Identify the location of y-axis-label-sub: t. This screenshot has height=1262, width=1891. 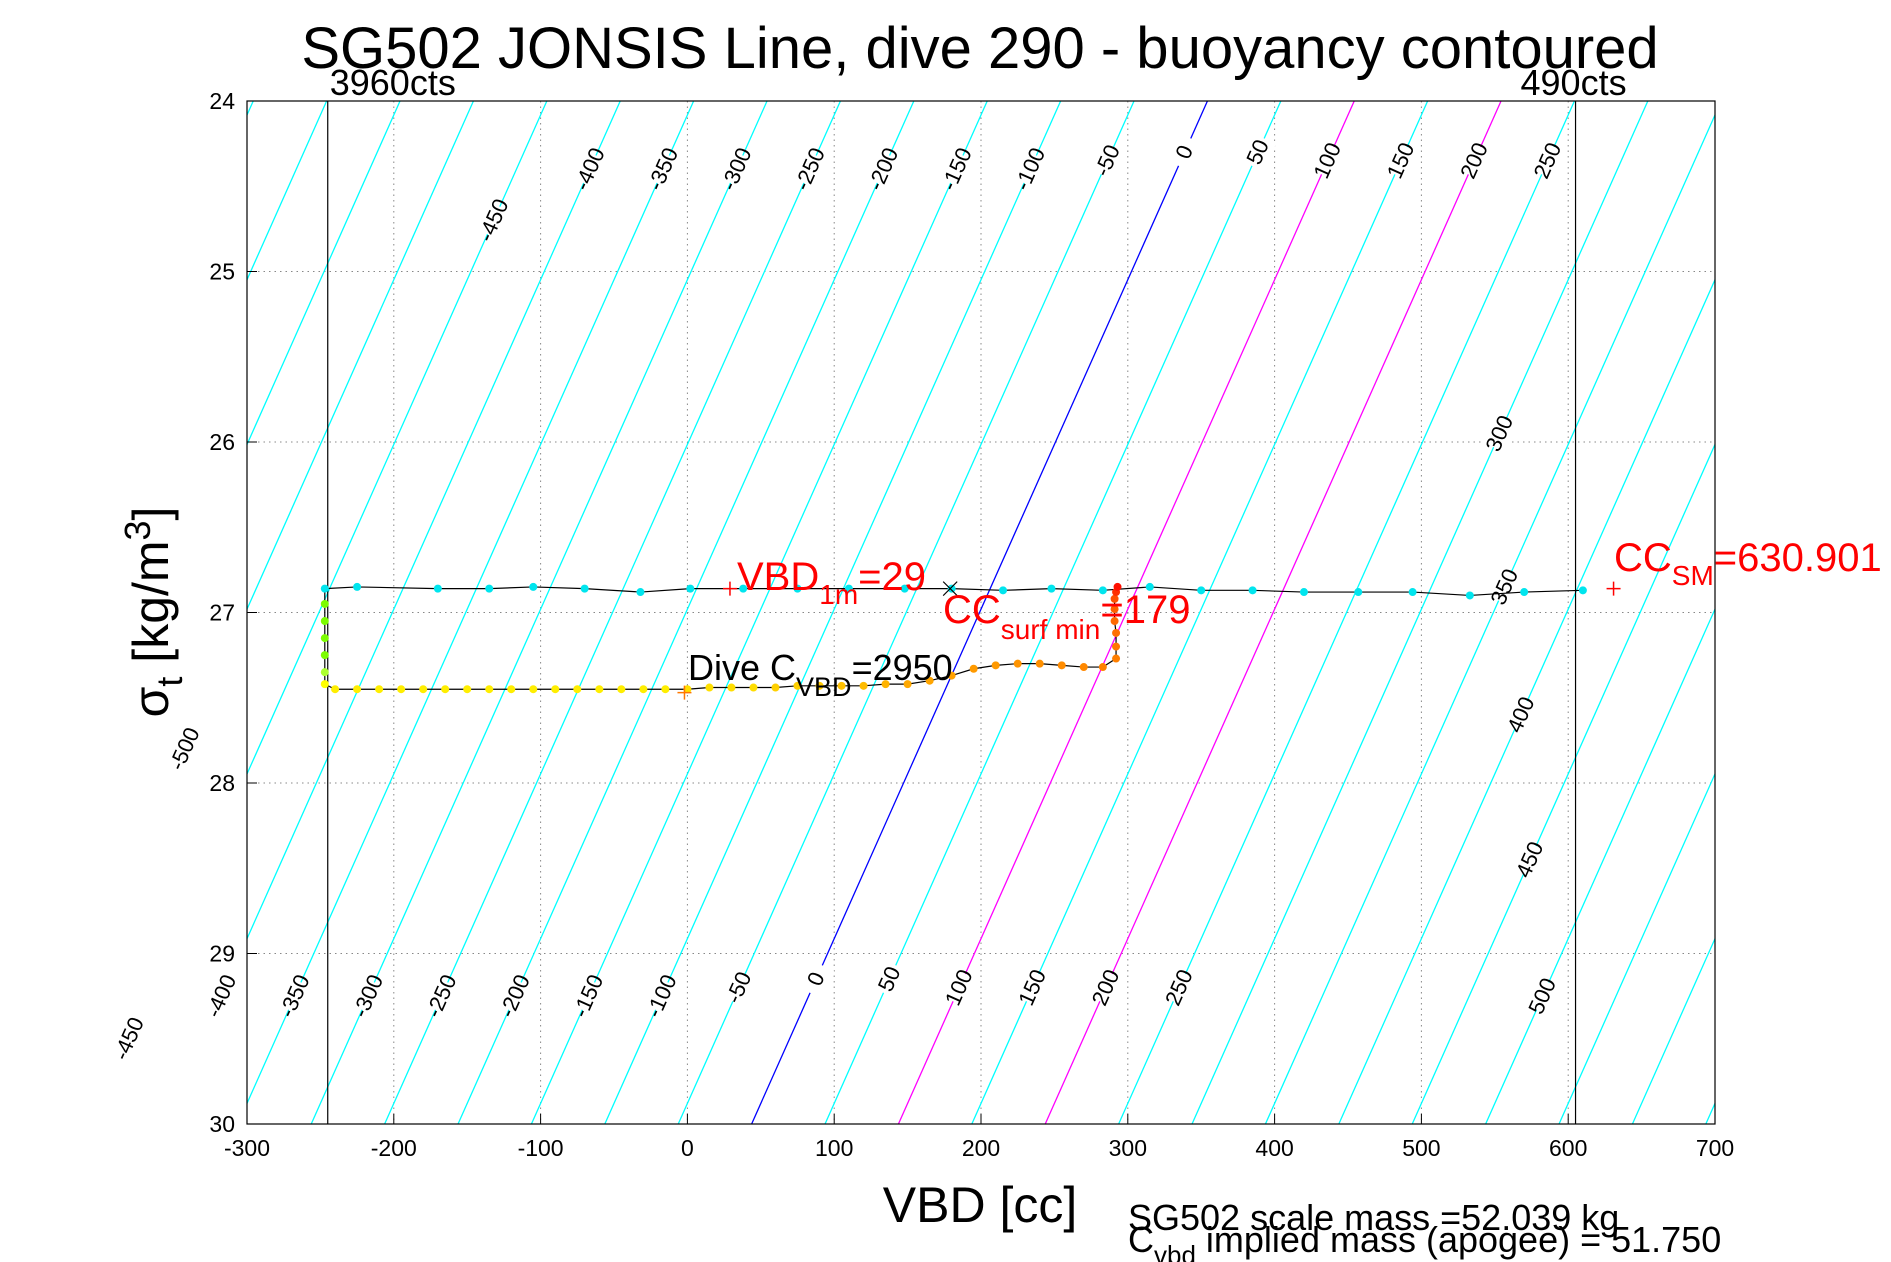
(169, 682).